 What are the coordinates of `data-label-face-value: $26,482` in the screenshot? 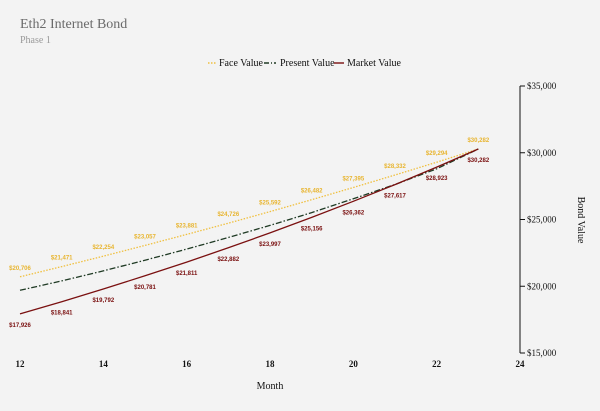 It's located at (312, 192).